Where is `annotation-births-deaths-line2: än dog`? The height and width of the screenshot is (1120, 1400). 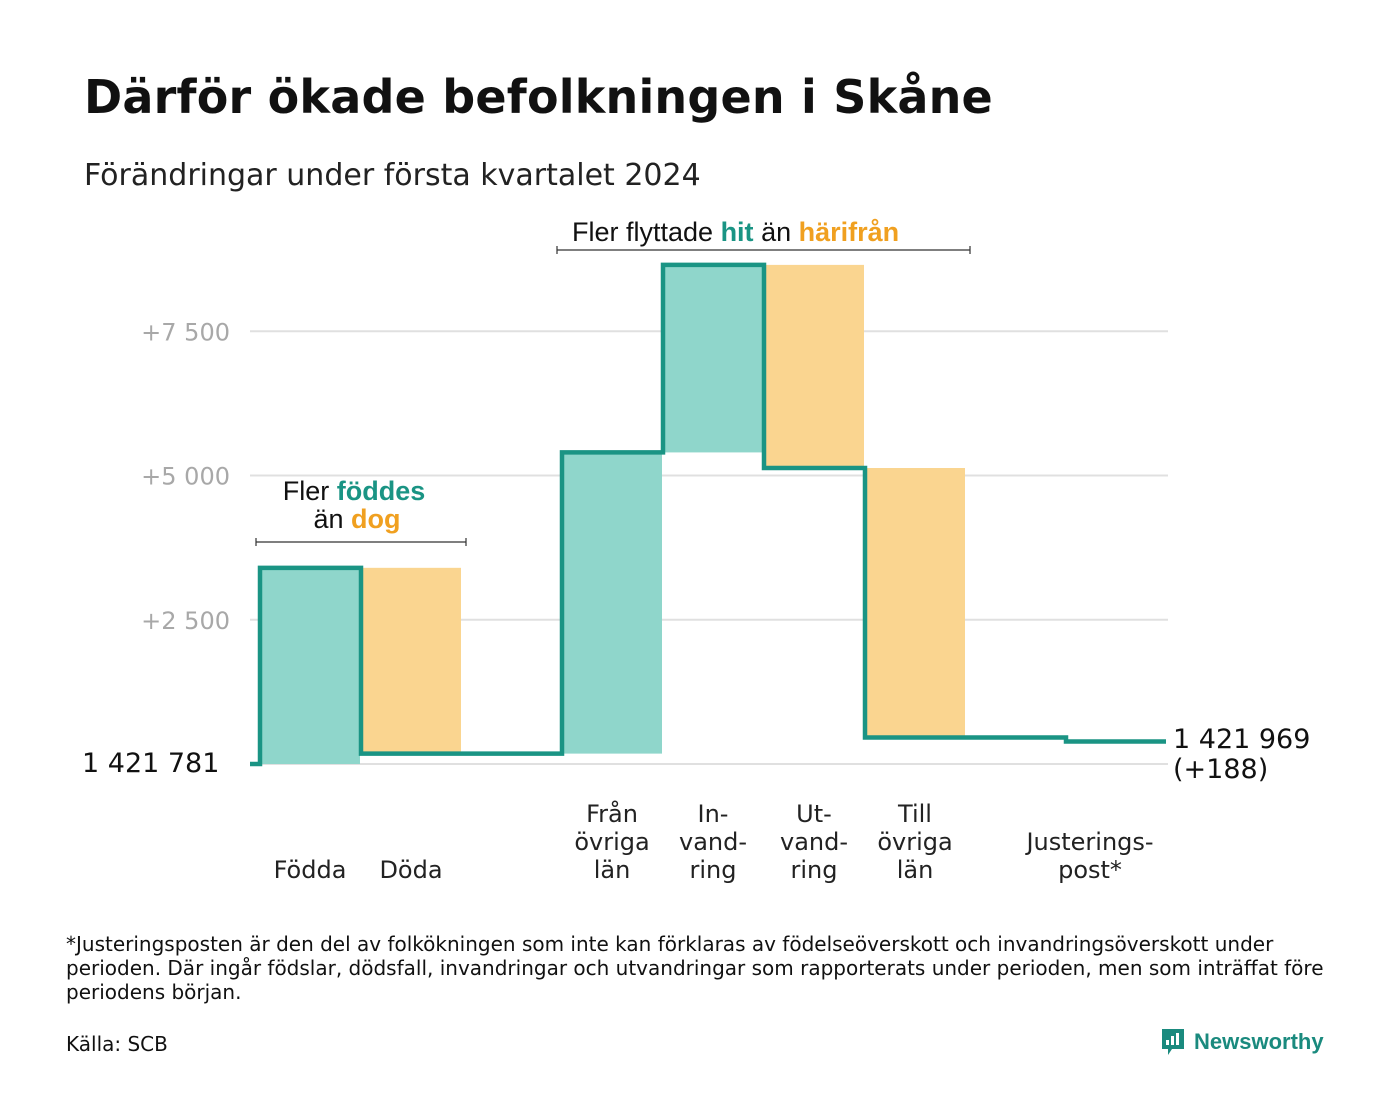 annotation-births-deaths-line2: än dog is located at coordinates (356, 519).